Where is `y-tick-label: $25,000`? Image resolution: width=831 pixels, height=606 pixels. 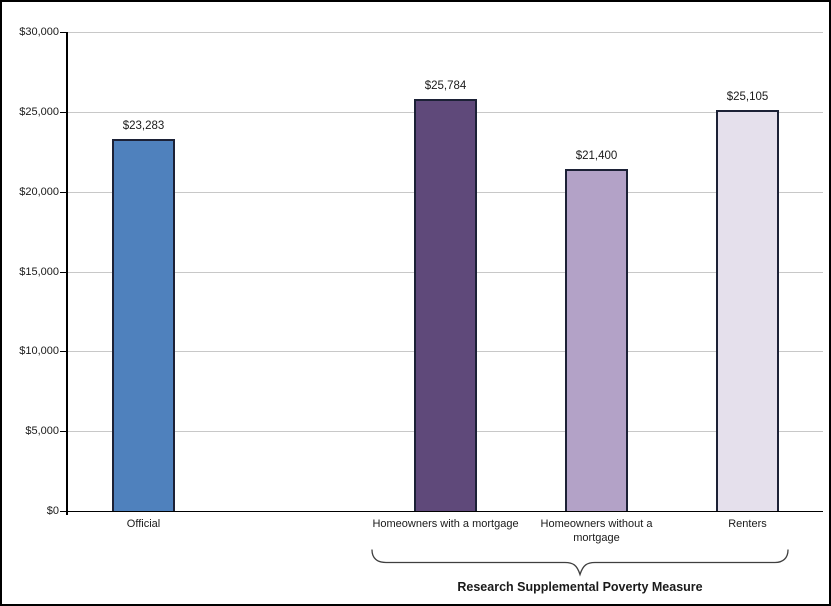 y-tick-label: $25,000 is located at coordinates (39, 111).